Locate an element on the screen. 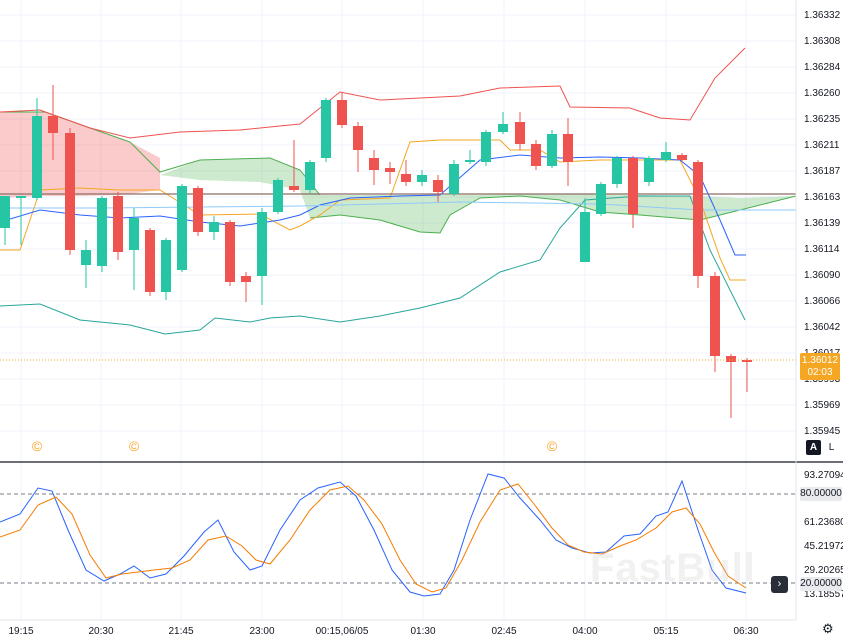 This screenshot has height=637, width=843. osc-tick-4: 29.20265 is located at coordinates (823, 570).